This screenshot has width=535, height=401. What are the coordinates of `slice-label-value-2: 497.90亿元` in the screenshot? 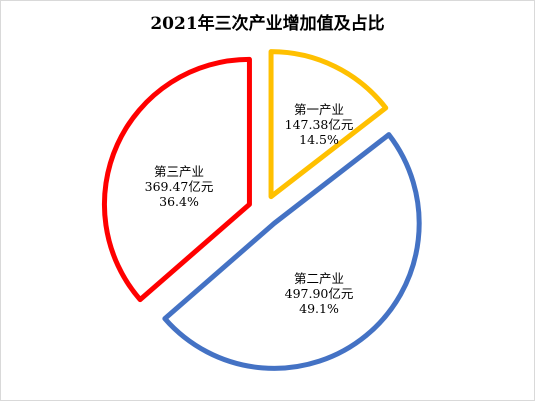 It's located at (319, 293).